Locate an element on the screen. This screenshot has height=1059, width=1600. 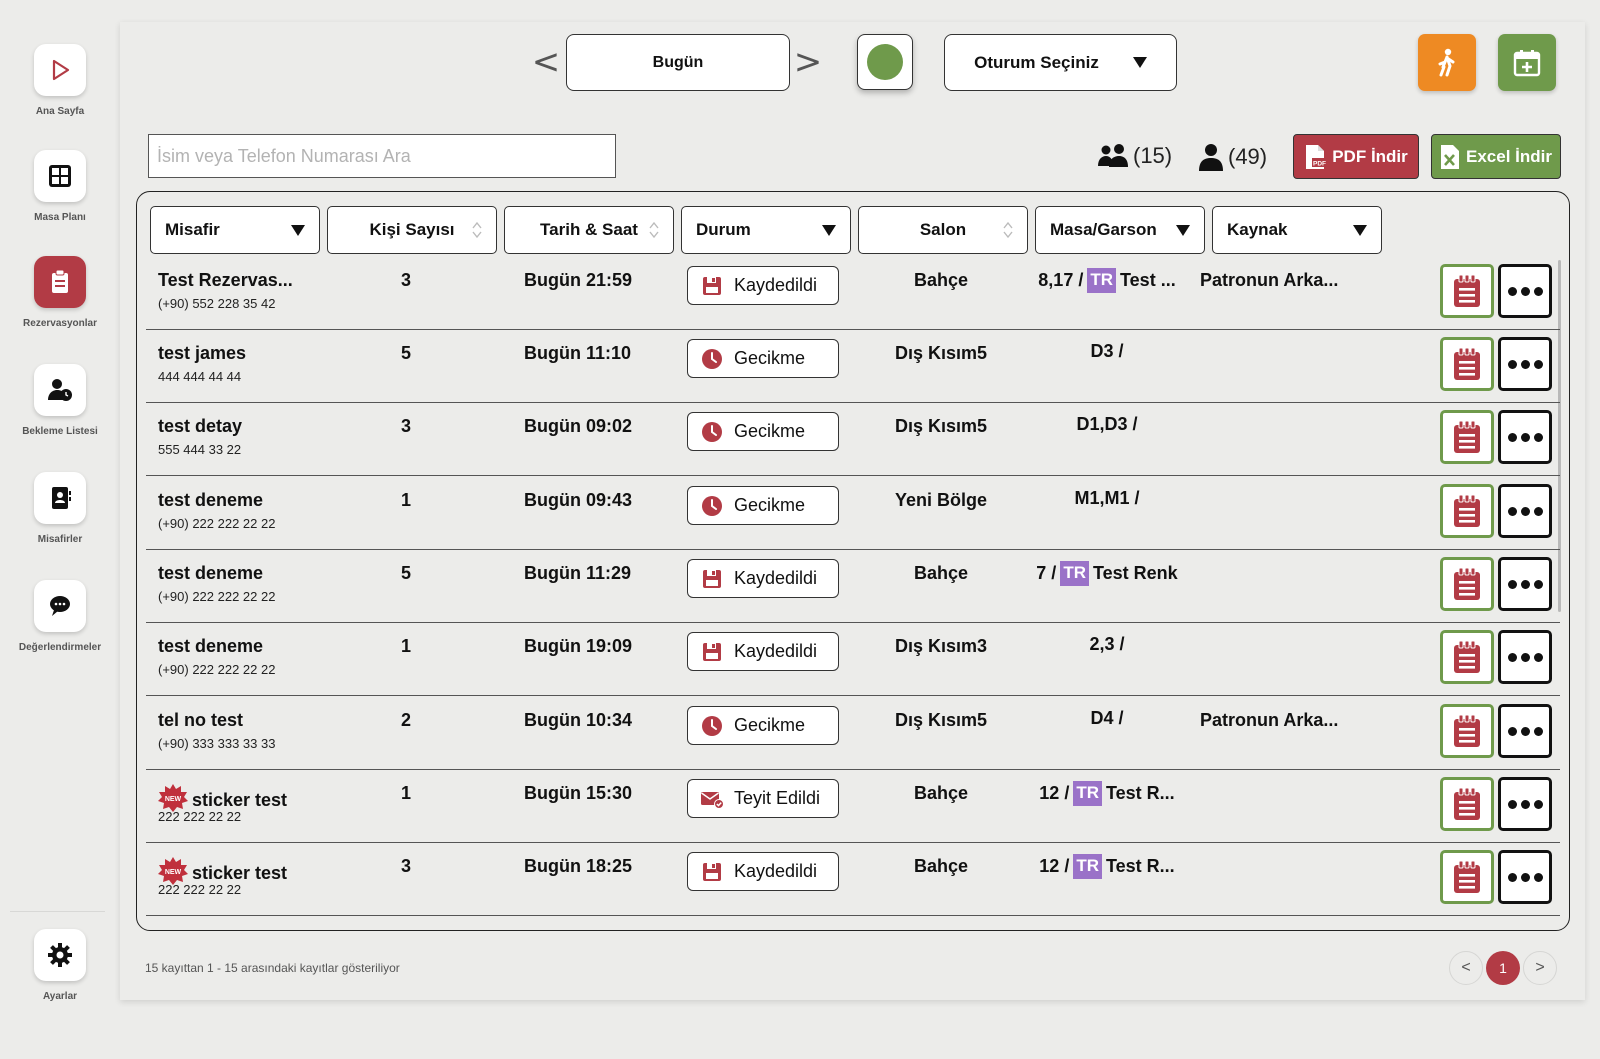
header-salon: Salon is located at coordinates (943, 230).